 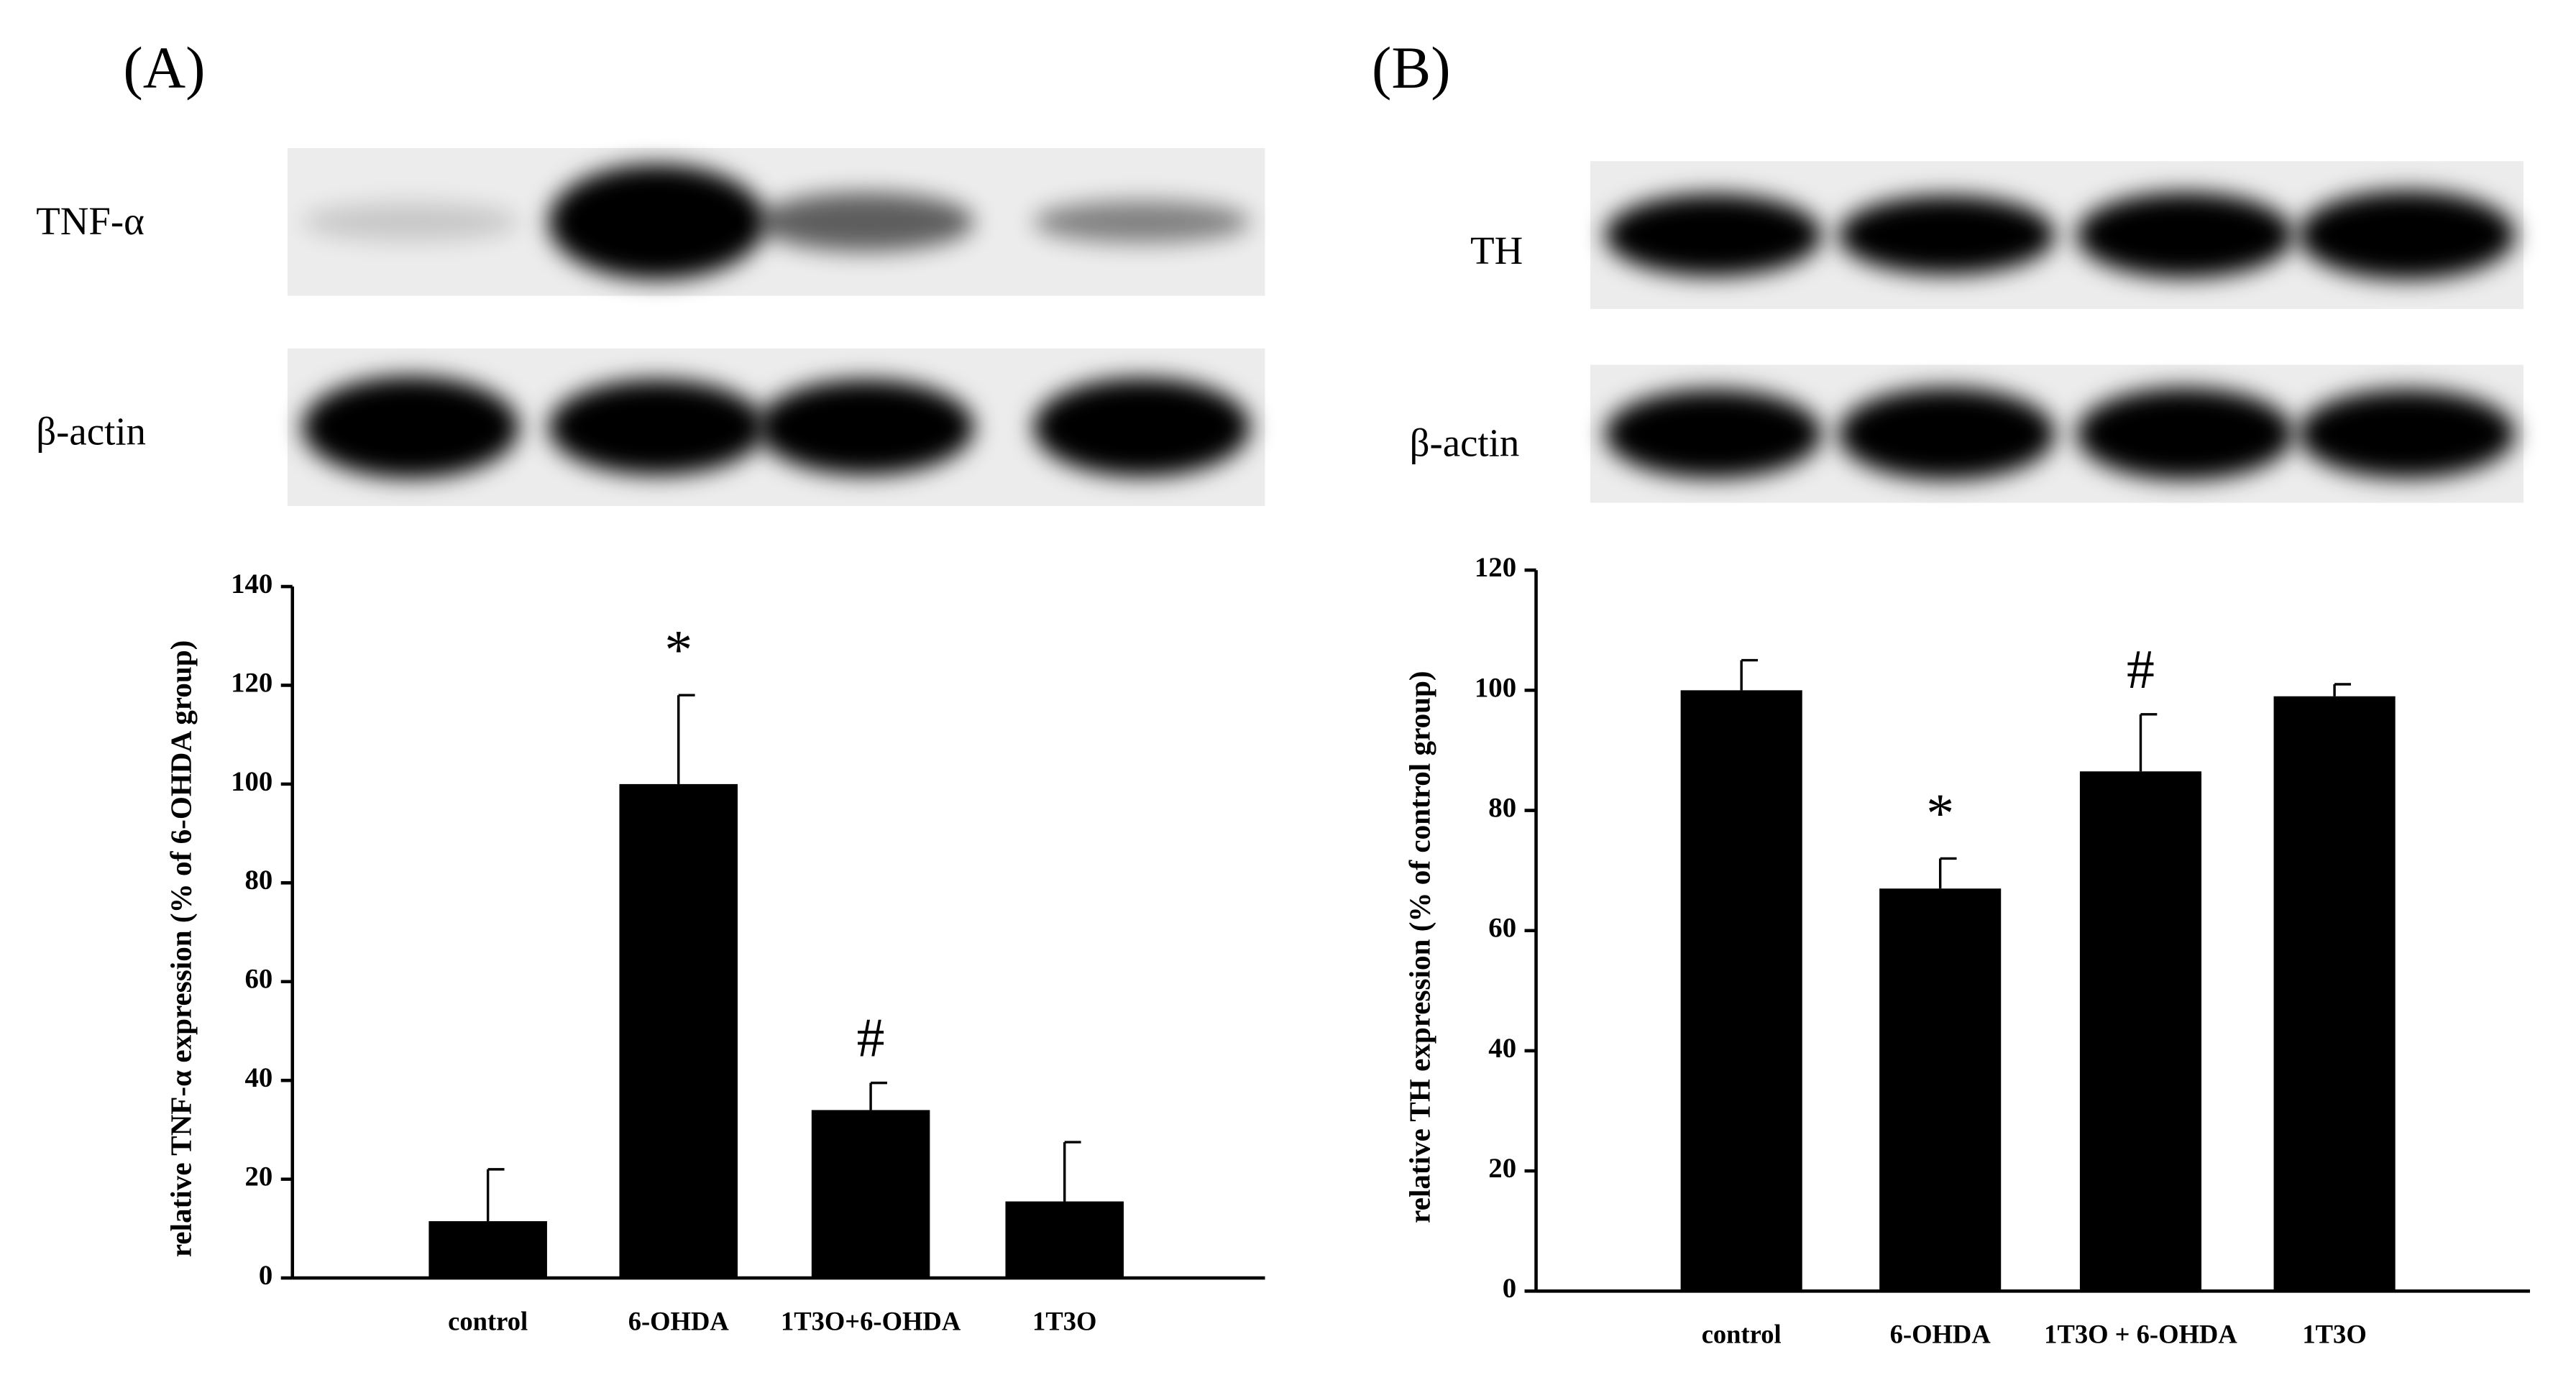 I want to click on panel-label: (A), so click(x=164, y=68).